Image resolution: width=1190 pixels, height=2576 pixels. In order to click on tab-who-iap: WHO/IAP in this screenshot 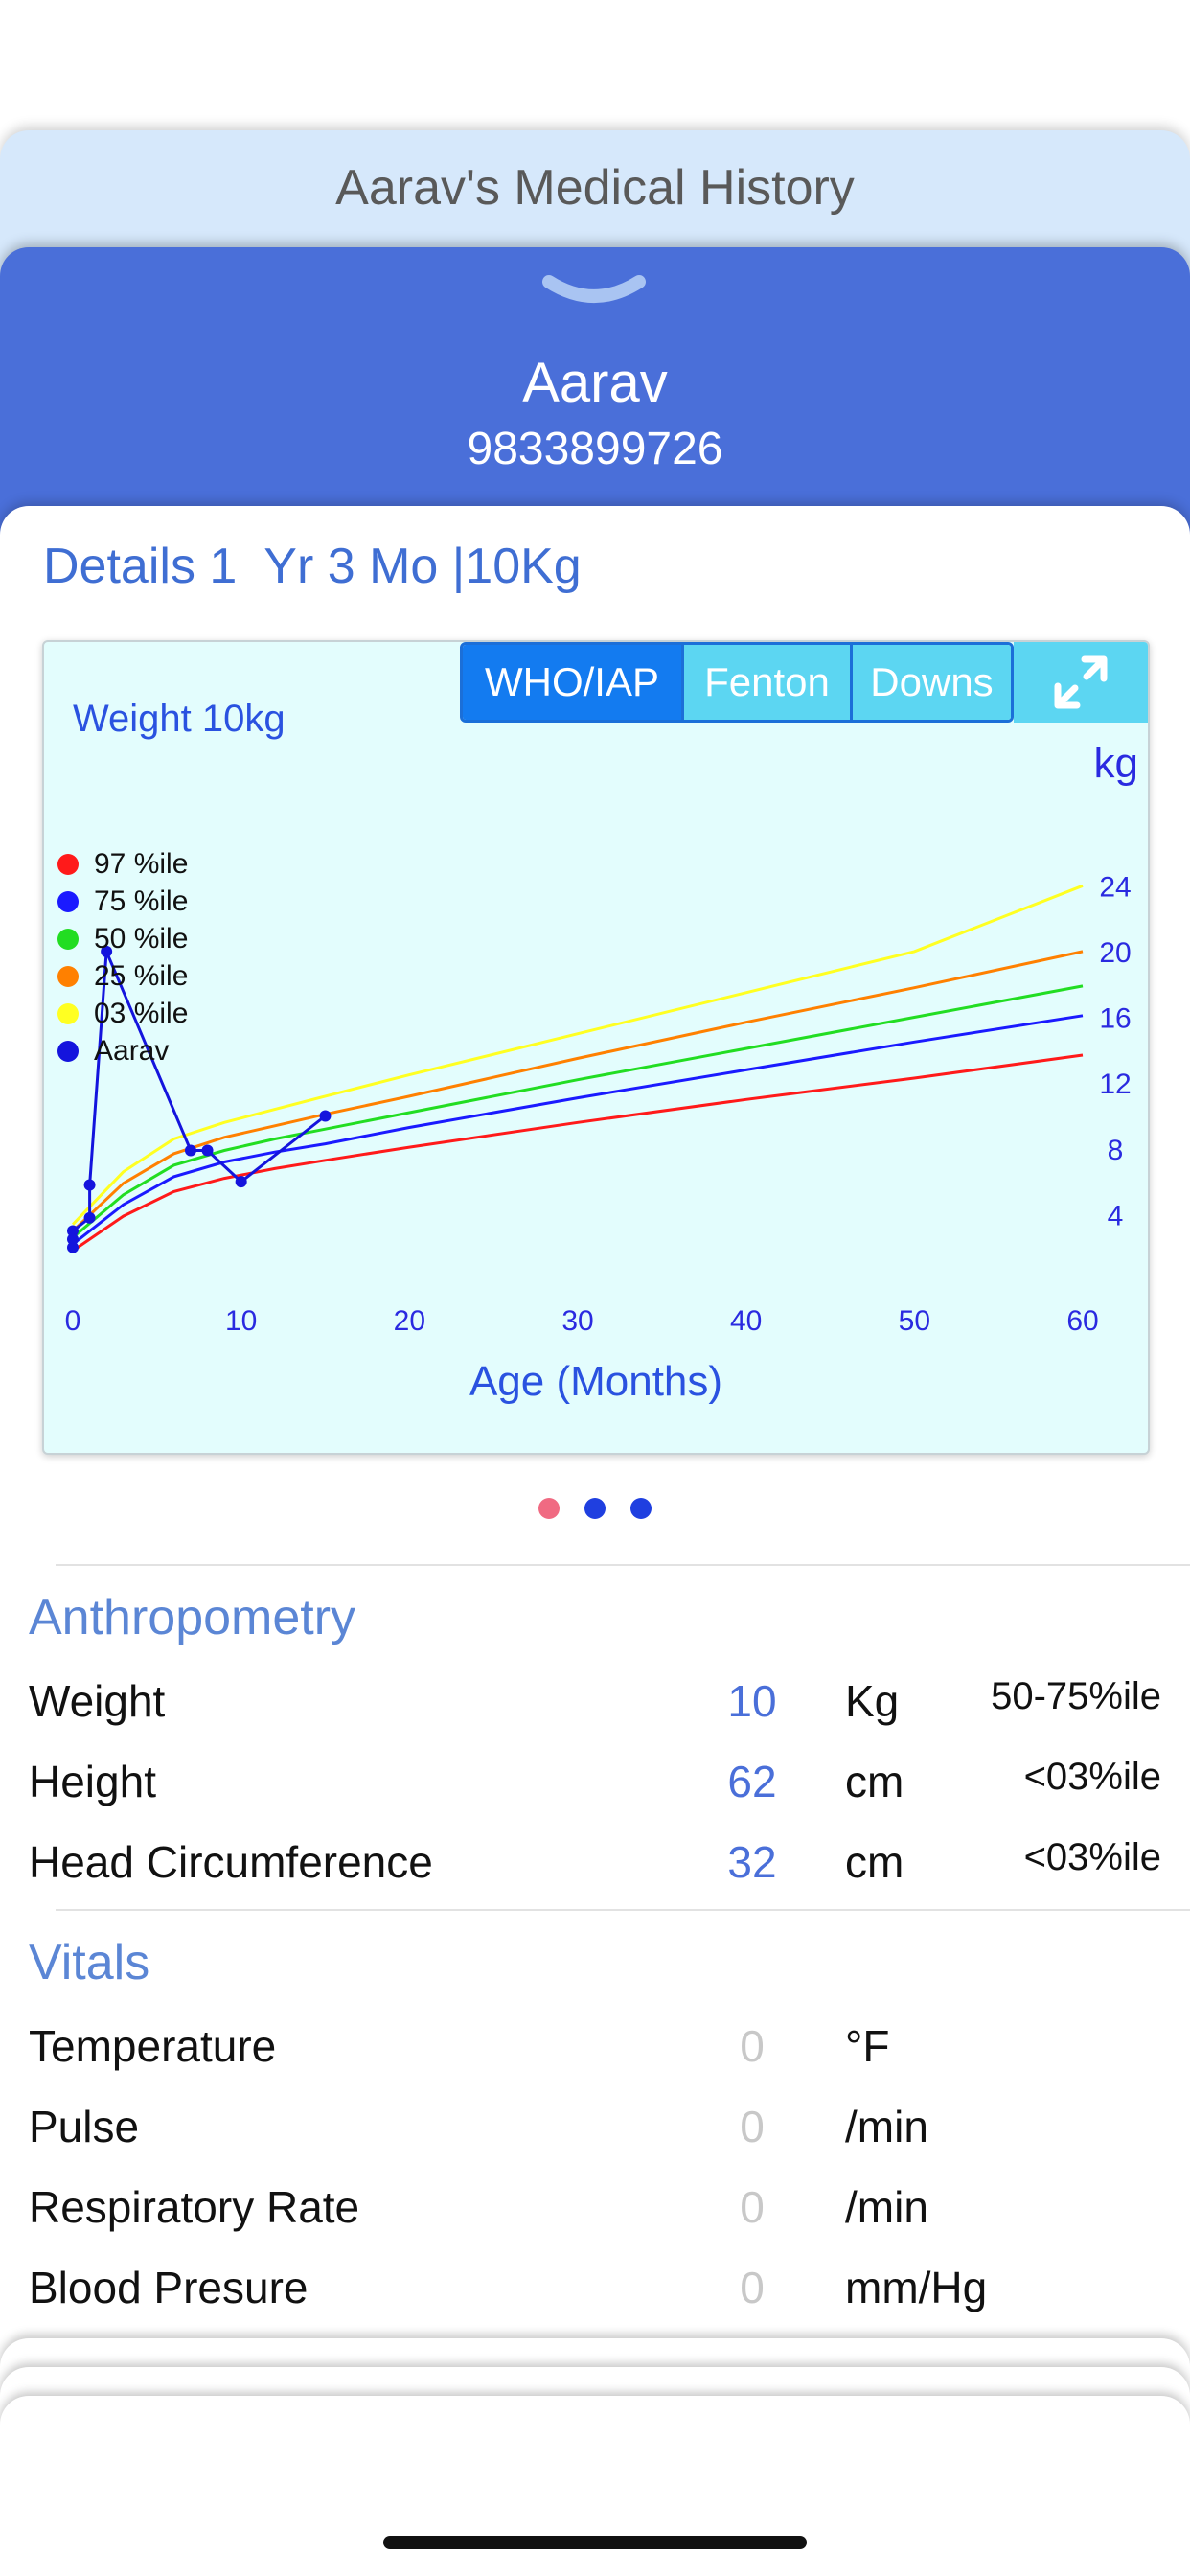, I will do `click(572, 682)`.